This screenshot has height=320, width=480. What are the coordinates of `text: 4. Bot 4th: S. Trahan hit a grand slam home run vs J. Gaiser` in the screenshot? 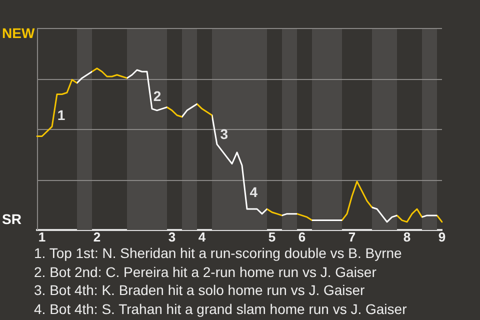 It's located at (221, 309).